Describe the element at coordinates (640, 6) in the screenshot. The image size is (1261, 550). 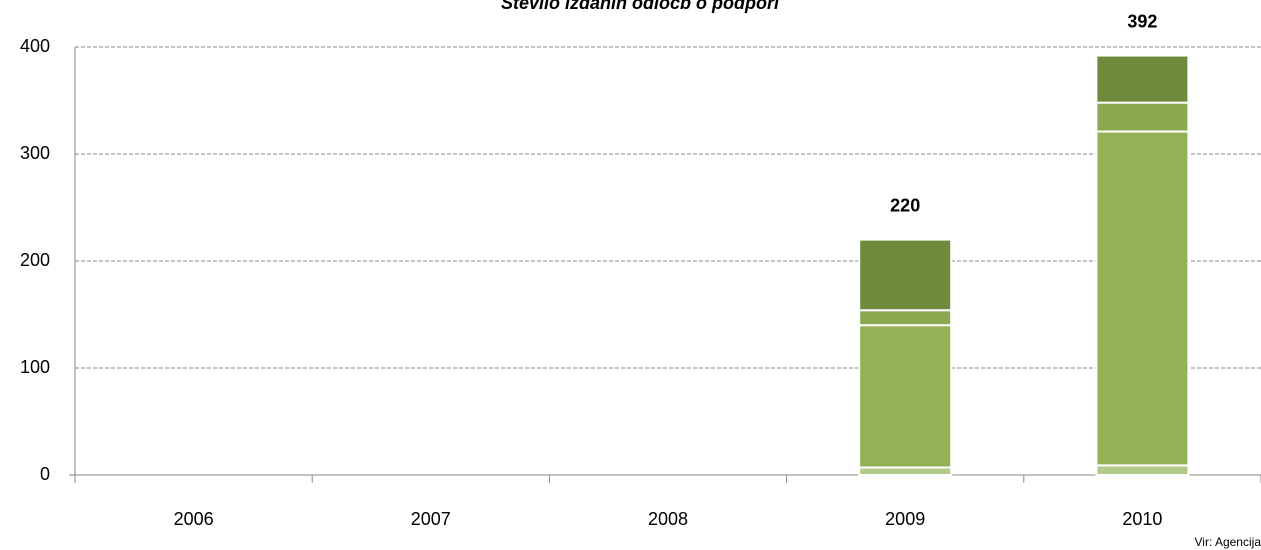
I see `chart-title: Število izdanih odločb o podpori` at that location.